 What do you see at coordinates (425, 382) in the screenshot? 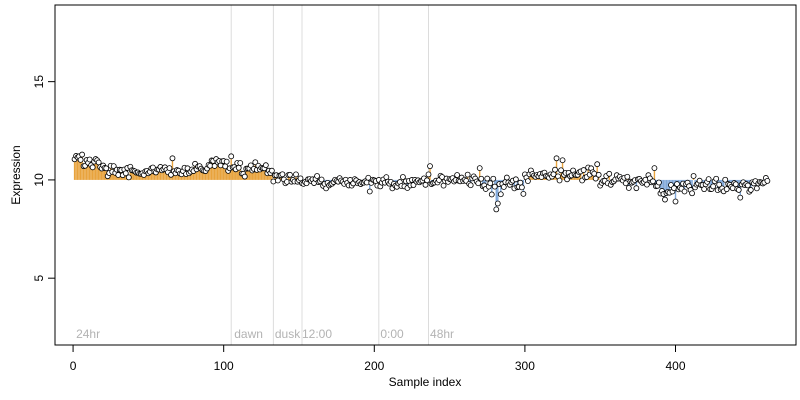
I see `x-axis-label: Sample index` at bounding box center [425, 382].